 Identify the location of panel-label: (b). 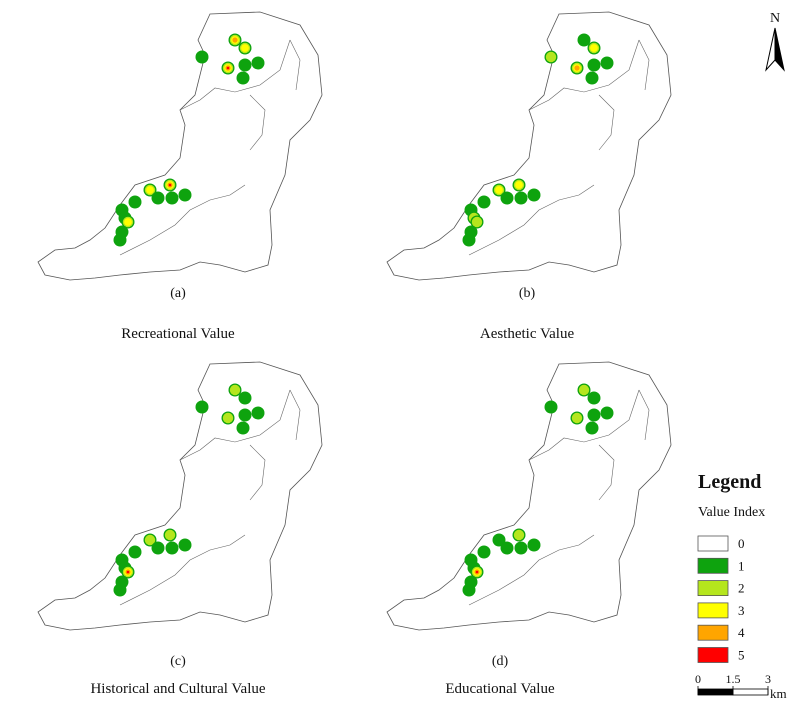
(527, 293).